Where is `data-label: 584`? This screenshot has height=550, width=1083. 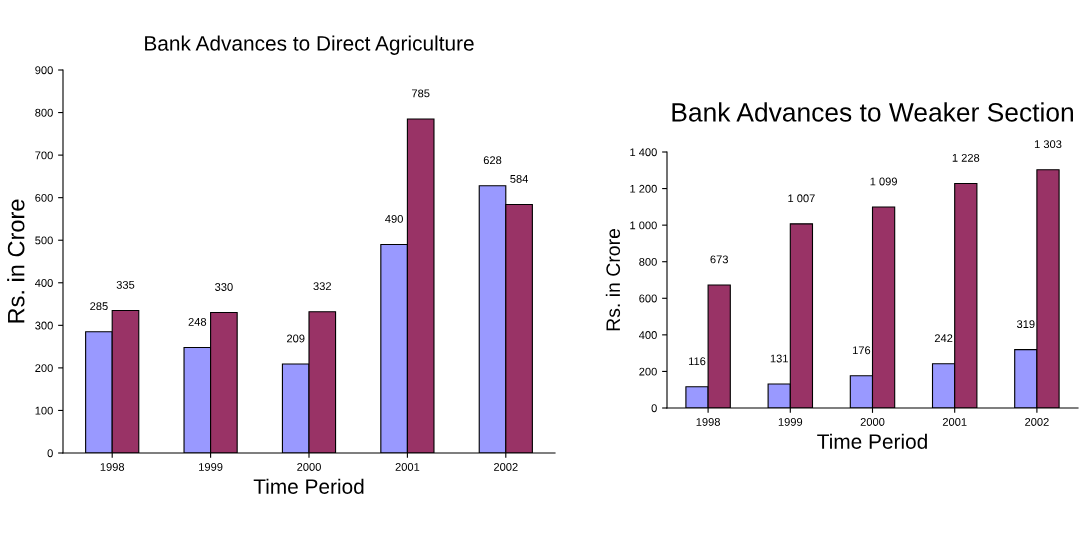 data-label: 584 is located at coordinates (519, 178).